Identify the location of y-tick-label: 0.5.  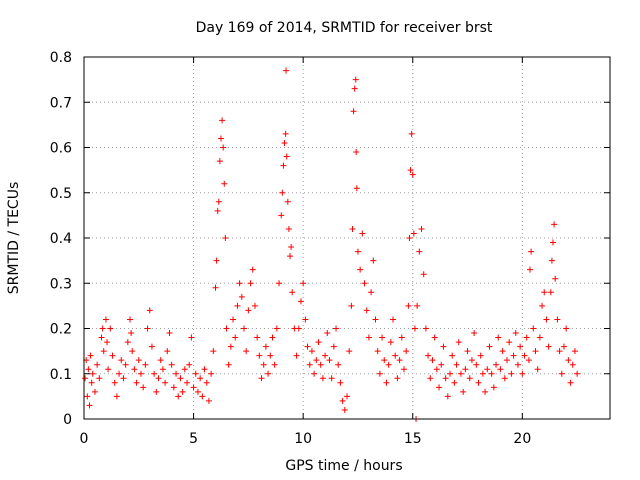
(61, 194).